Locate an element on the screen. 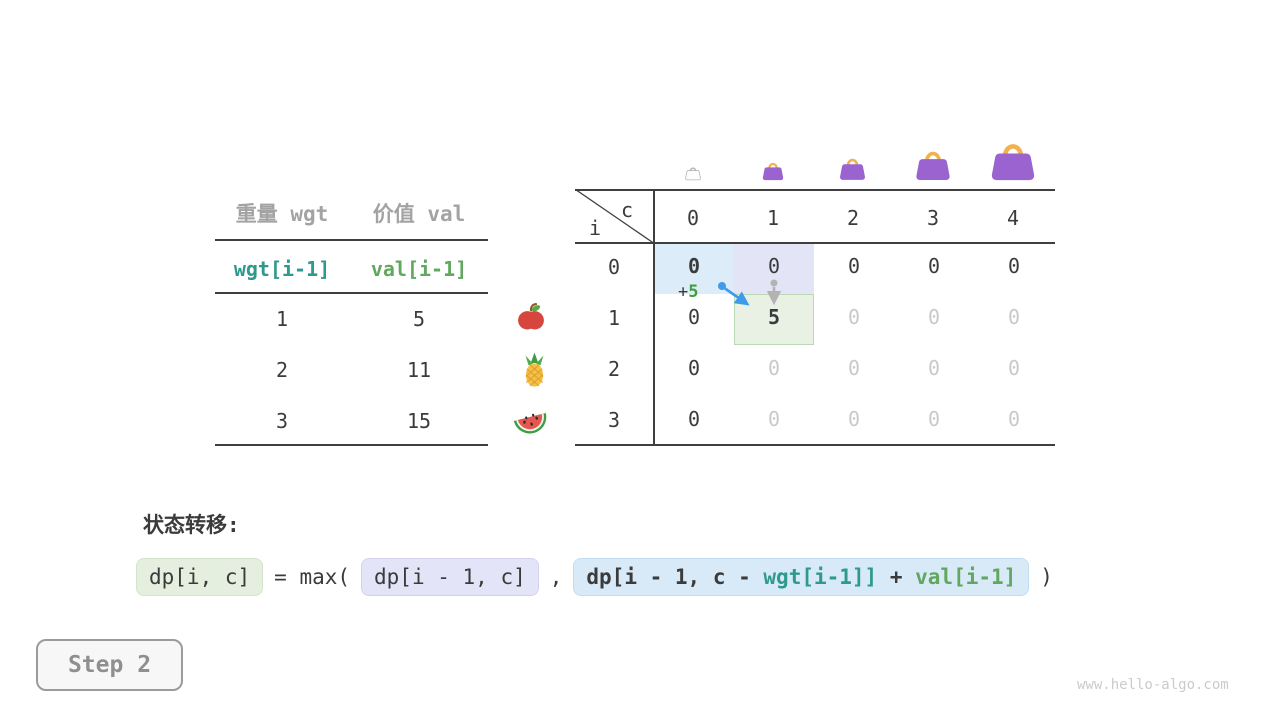 The width and height of the screenshot is (1280, 720). dp-table-rule-vertical is located at coordinates (654, 317).